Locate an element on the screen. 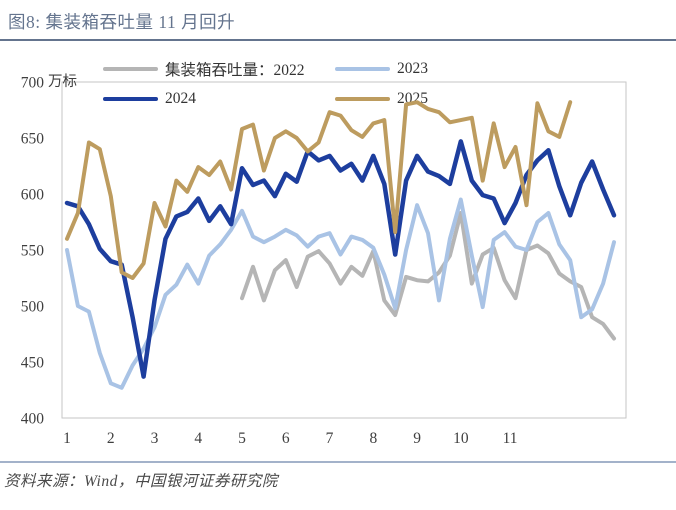 The height and width of the screenshot is (510, 676). y-axis-tick-label: 400 is located at coordinates (33, 419).